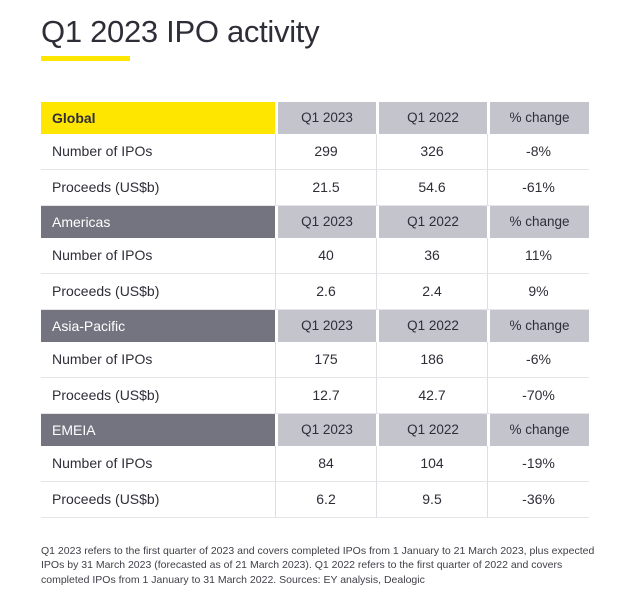  I want to click on table-row: Proceeds (US$b) 2.6 2.4 9%, so click(315, 291).